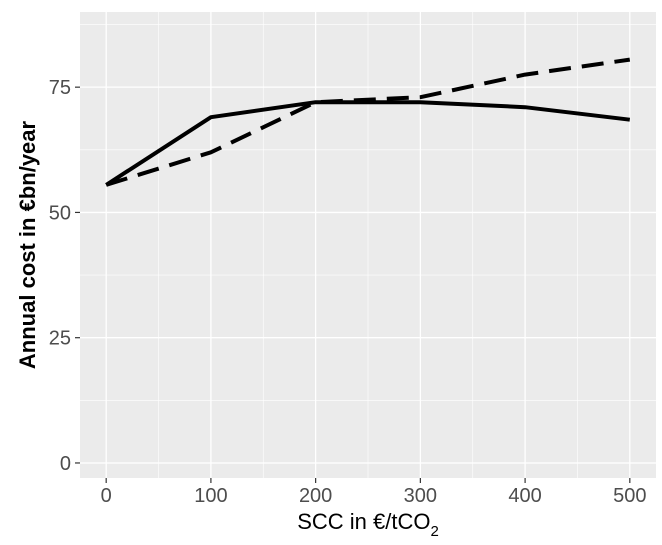 The image size is (662, 545). What do you see at coordinates (27, 244) in the screenshot?
I see `y-axis-title: Annual cost in €bn/year` at bounding box center [27, 244].